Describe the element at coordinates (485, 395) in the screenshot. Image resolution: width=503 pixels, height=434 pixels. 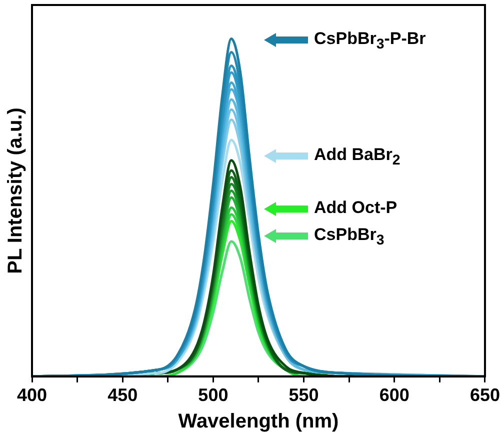
I see `x-tick-label: 650` at that location.